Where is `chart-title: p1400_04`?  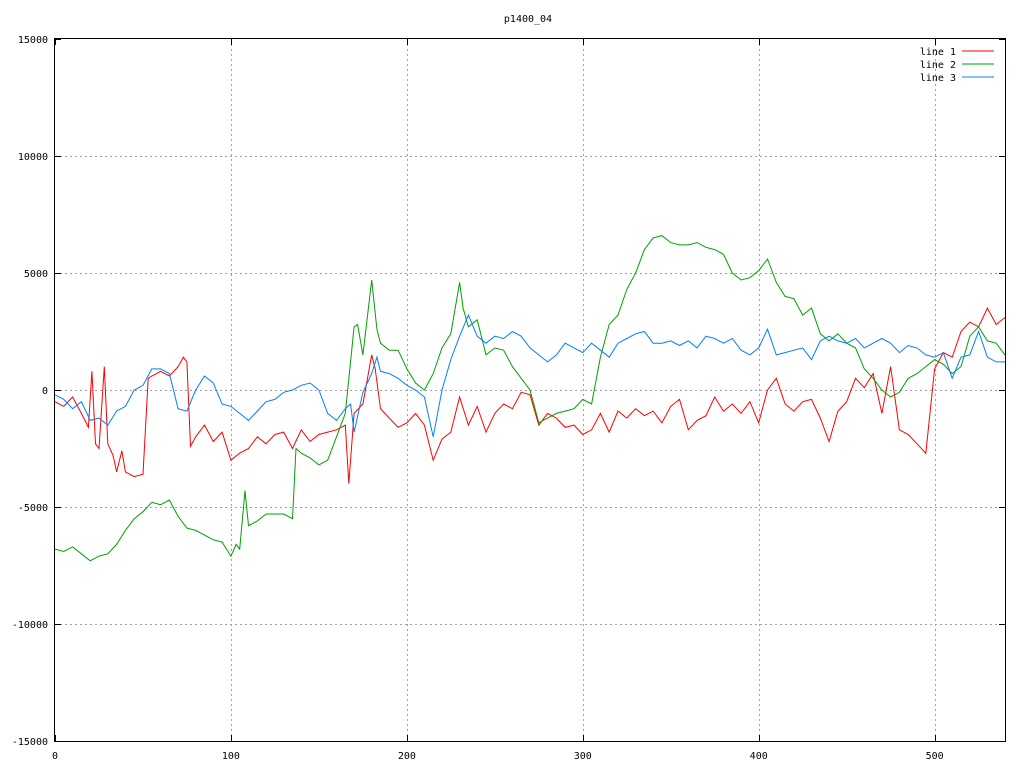 chart-title: p1400_04 is located at coordinates (528, 19).